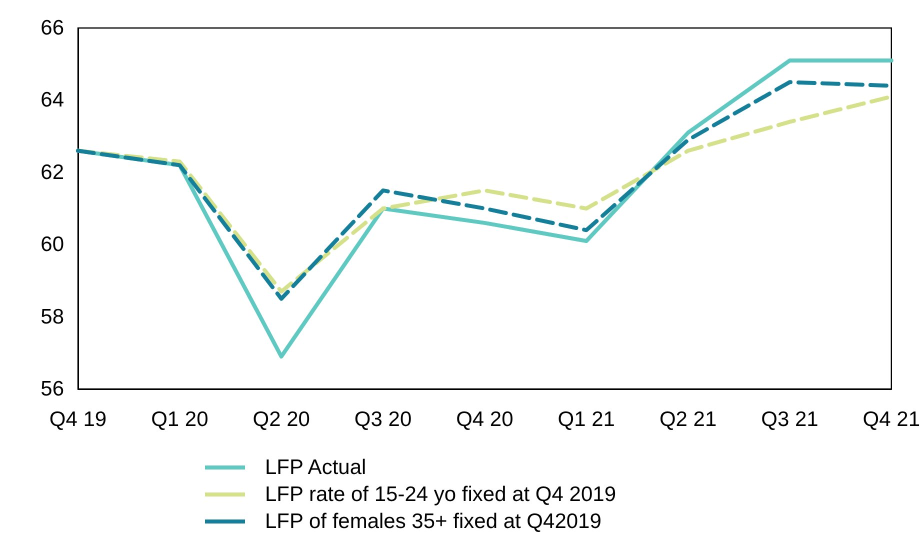 Image resolution: width=923 pixels, height=537 pixels. I want to click on x-tick-label: Q1 21, so click(586, 419).